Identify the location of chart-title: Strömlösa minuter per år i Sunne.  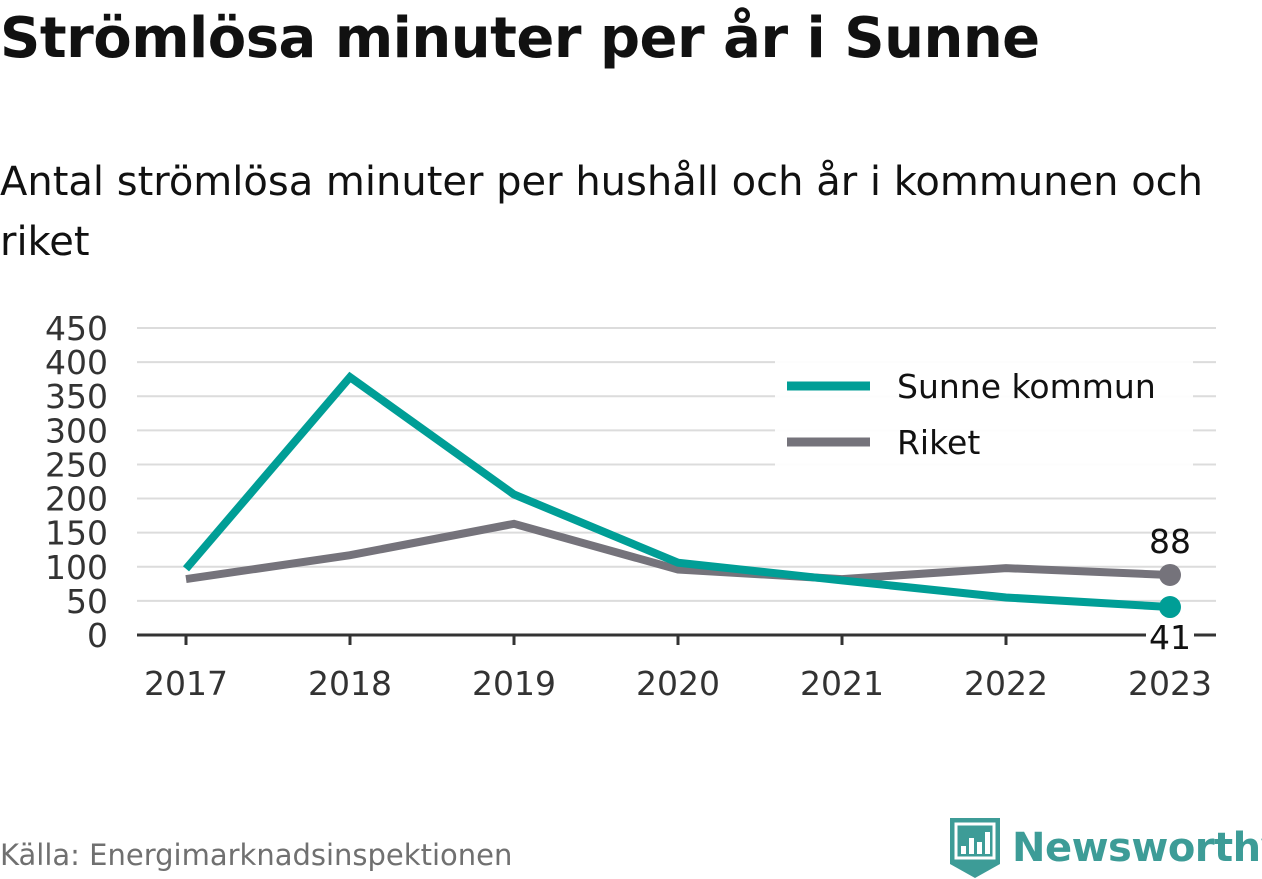
(520, 38).